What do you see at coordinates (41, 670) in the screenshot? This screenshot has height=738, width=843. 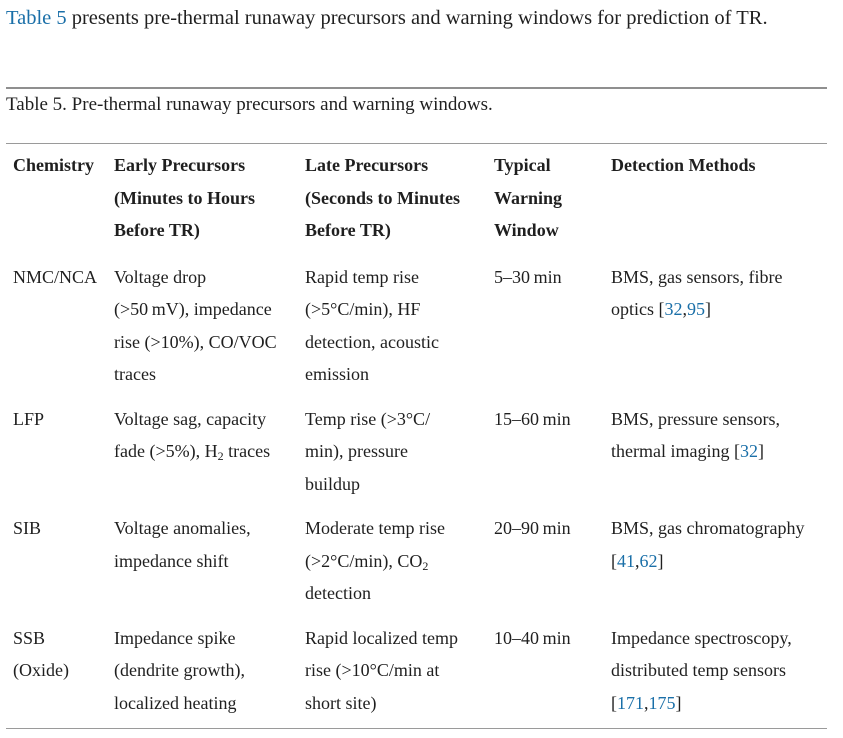 I see `cell-text: (Oxide)` at bounding box center [41, 670].